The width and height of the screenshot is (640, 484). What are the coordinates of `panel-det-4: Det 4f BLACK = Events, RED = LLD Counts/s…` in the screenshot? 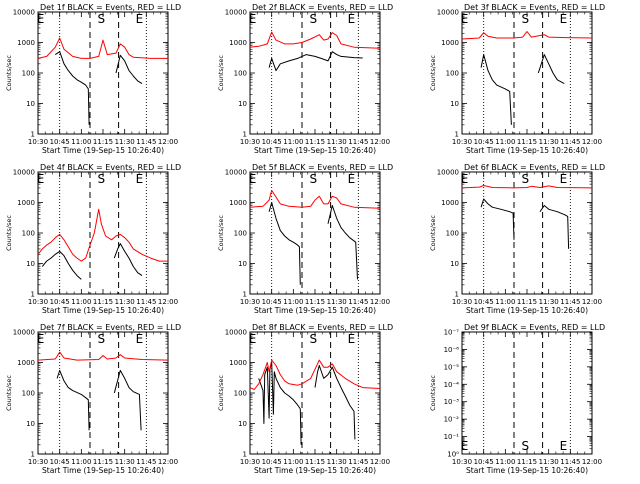 It's located at (93, 239).